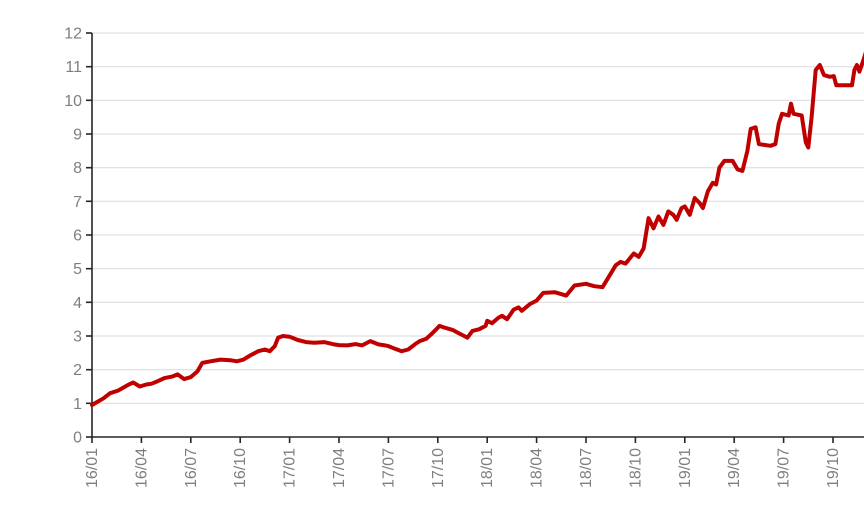 Image resolution: width=864 pixels, height=527 pixels. What do you see at coordinates (77, 438) in the screenshot?
I see `y-tick-label: 0` at bounding box center [77, 438].